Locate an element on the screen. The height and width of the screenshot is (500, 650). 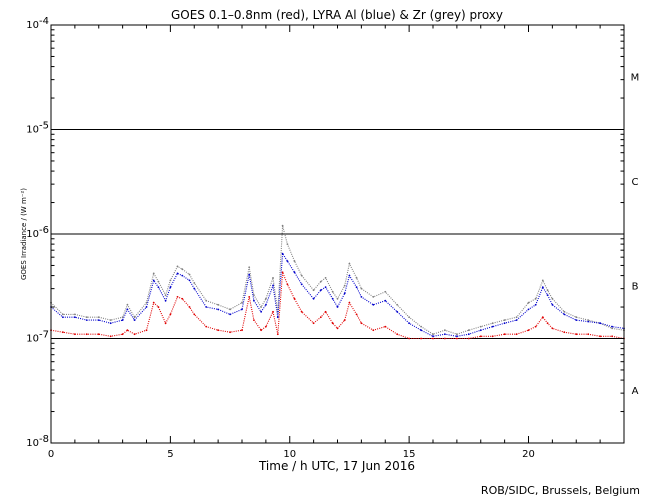
x-tick-label: 15 is located at coordinates (409, 454).